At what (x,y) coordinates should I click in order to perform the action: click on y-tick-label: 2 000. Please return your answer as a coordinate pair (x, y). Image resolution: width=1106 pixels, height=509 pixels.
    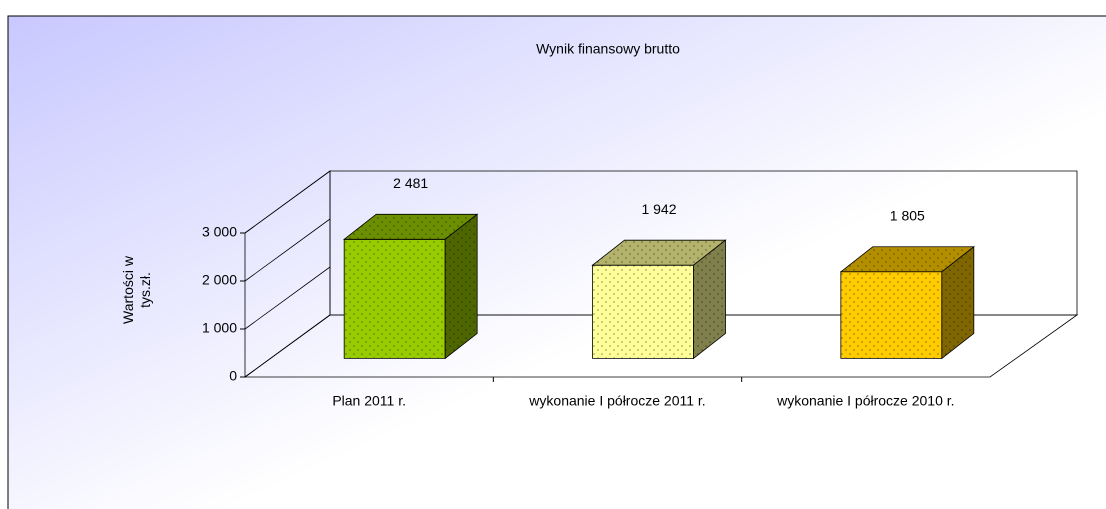
    Looking at the image, I should click on (219, 280).